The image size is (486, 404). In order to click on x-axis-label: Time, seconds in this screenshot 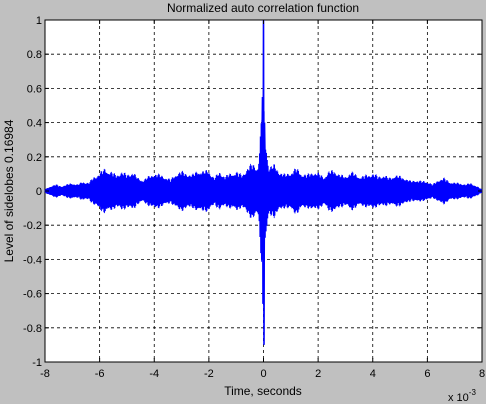, I will do `click(263, 391)`.